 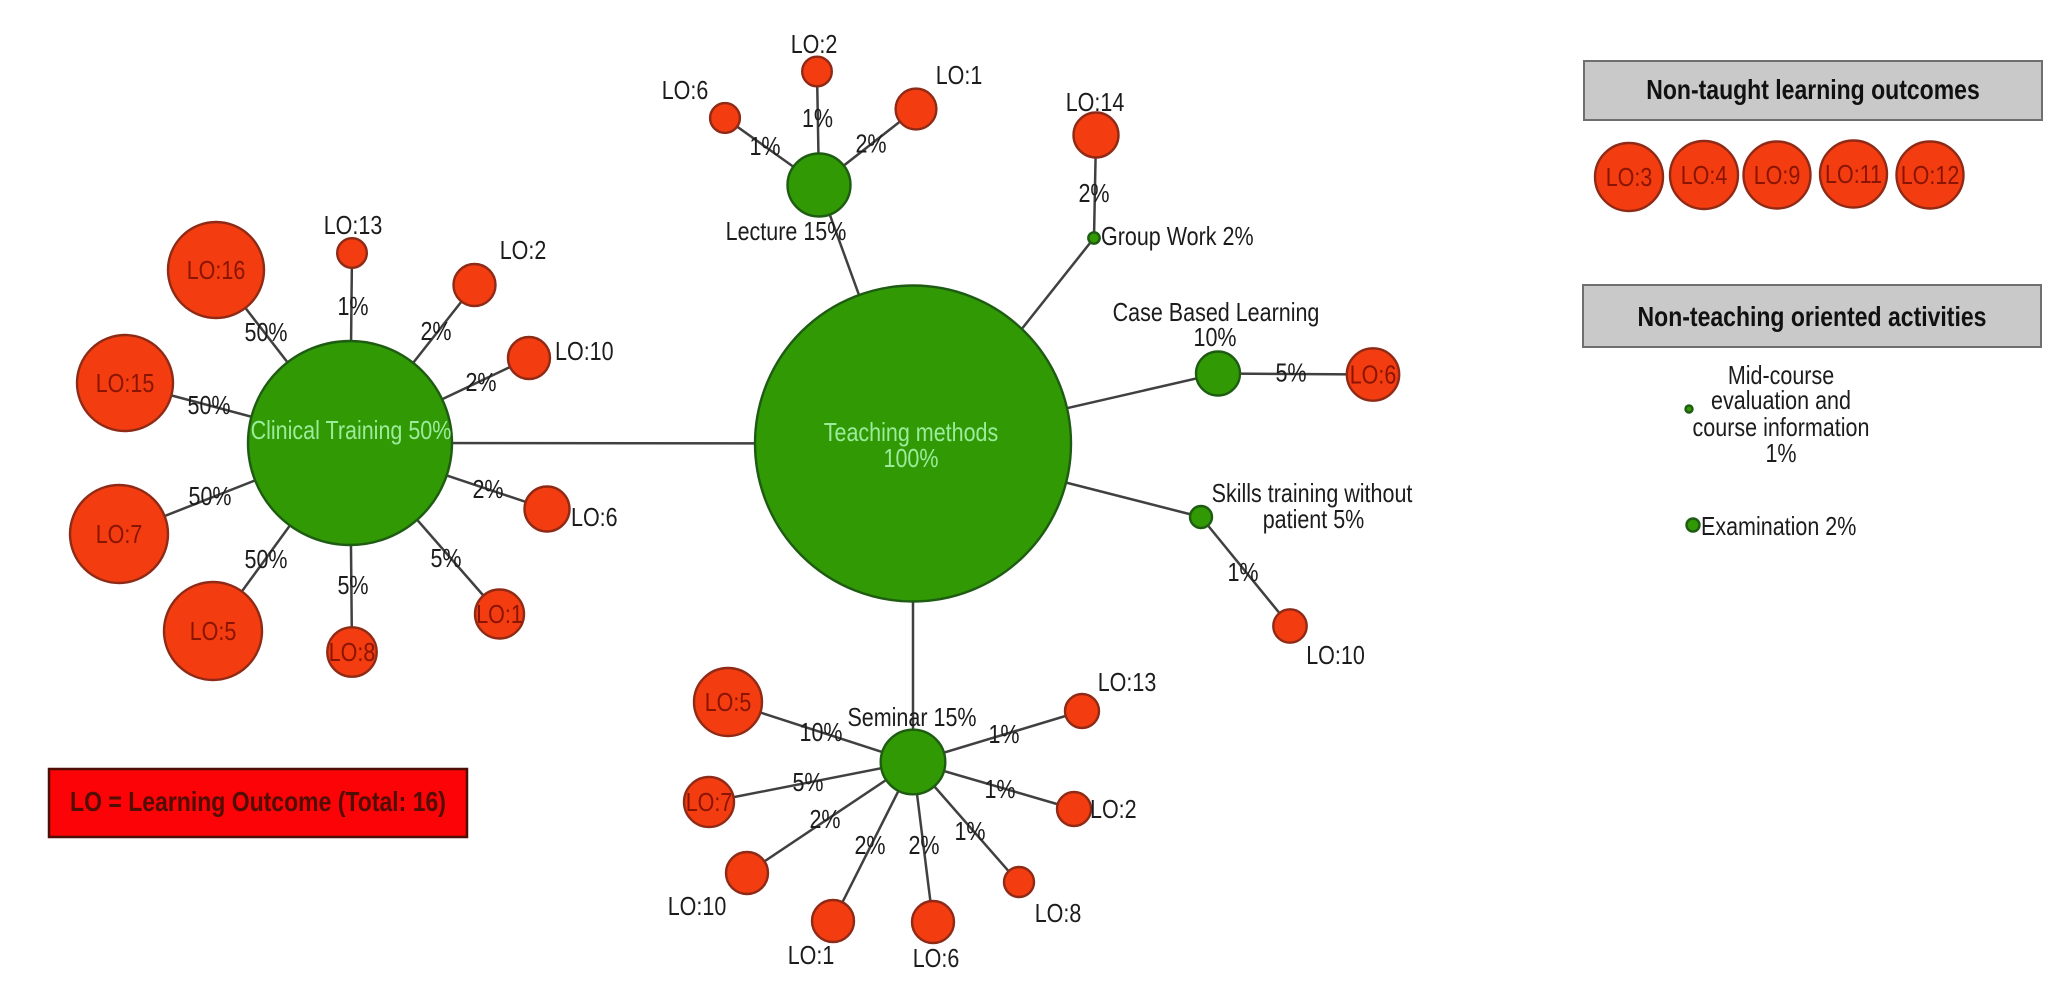 I want to click on svg-text: LO:11, so click(x=1853, y=174).